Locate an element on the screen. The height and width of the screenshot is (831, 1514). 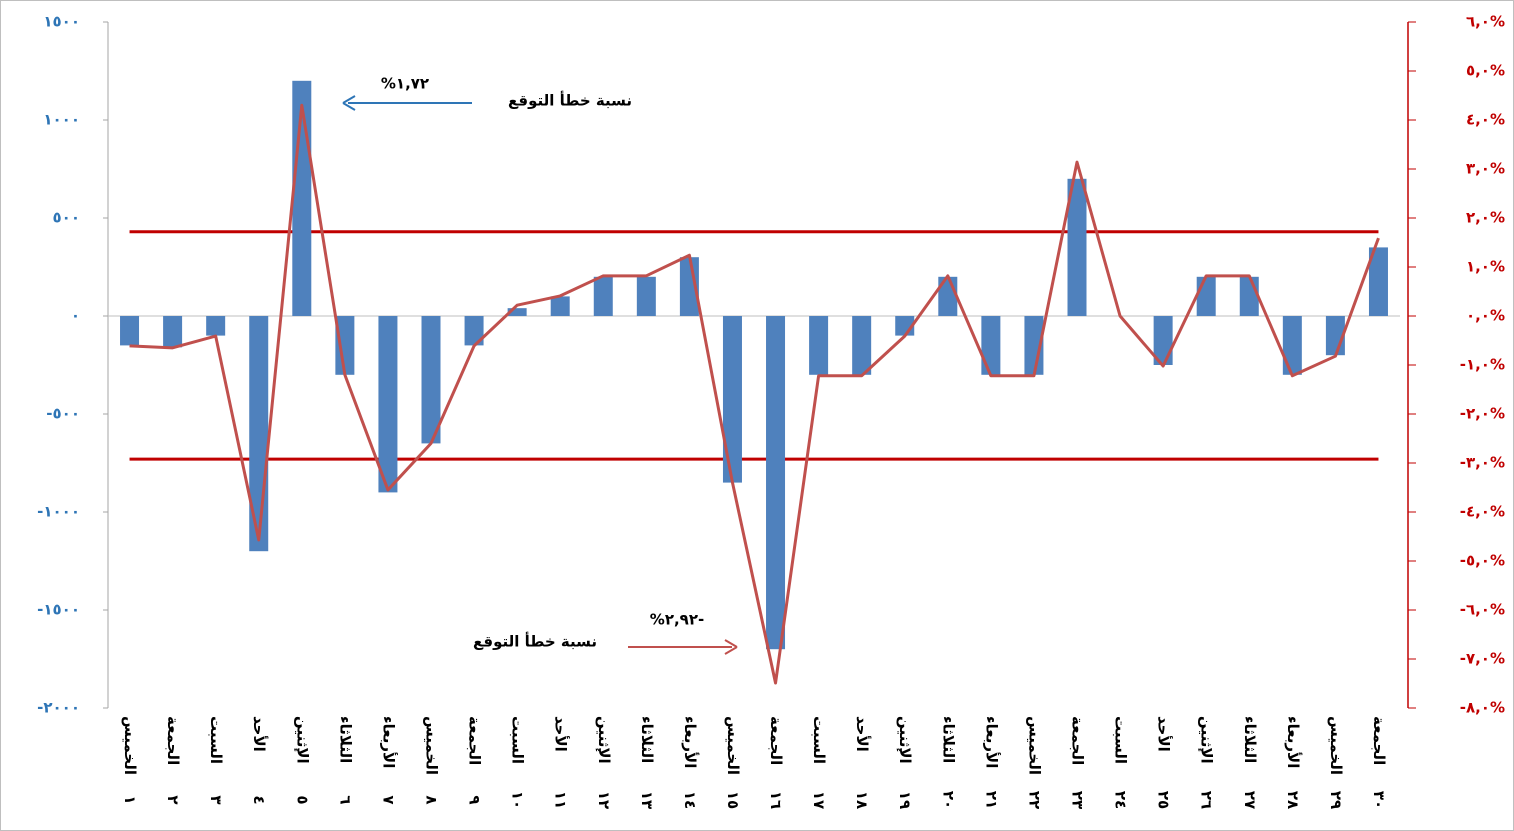
x-tick-number: ٩ is located at coordinates (475, 799).